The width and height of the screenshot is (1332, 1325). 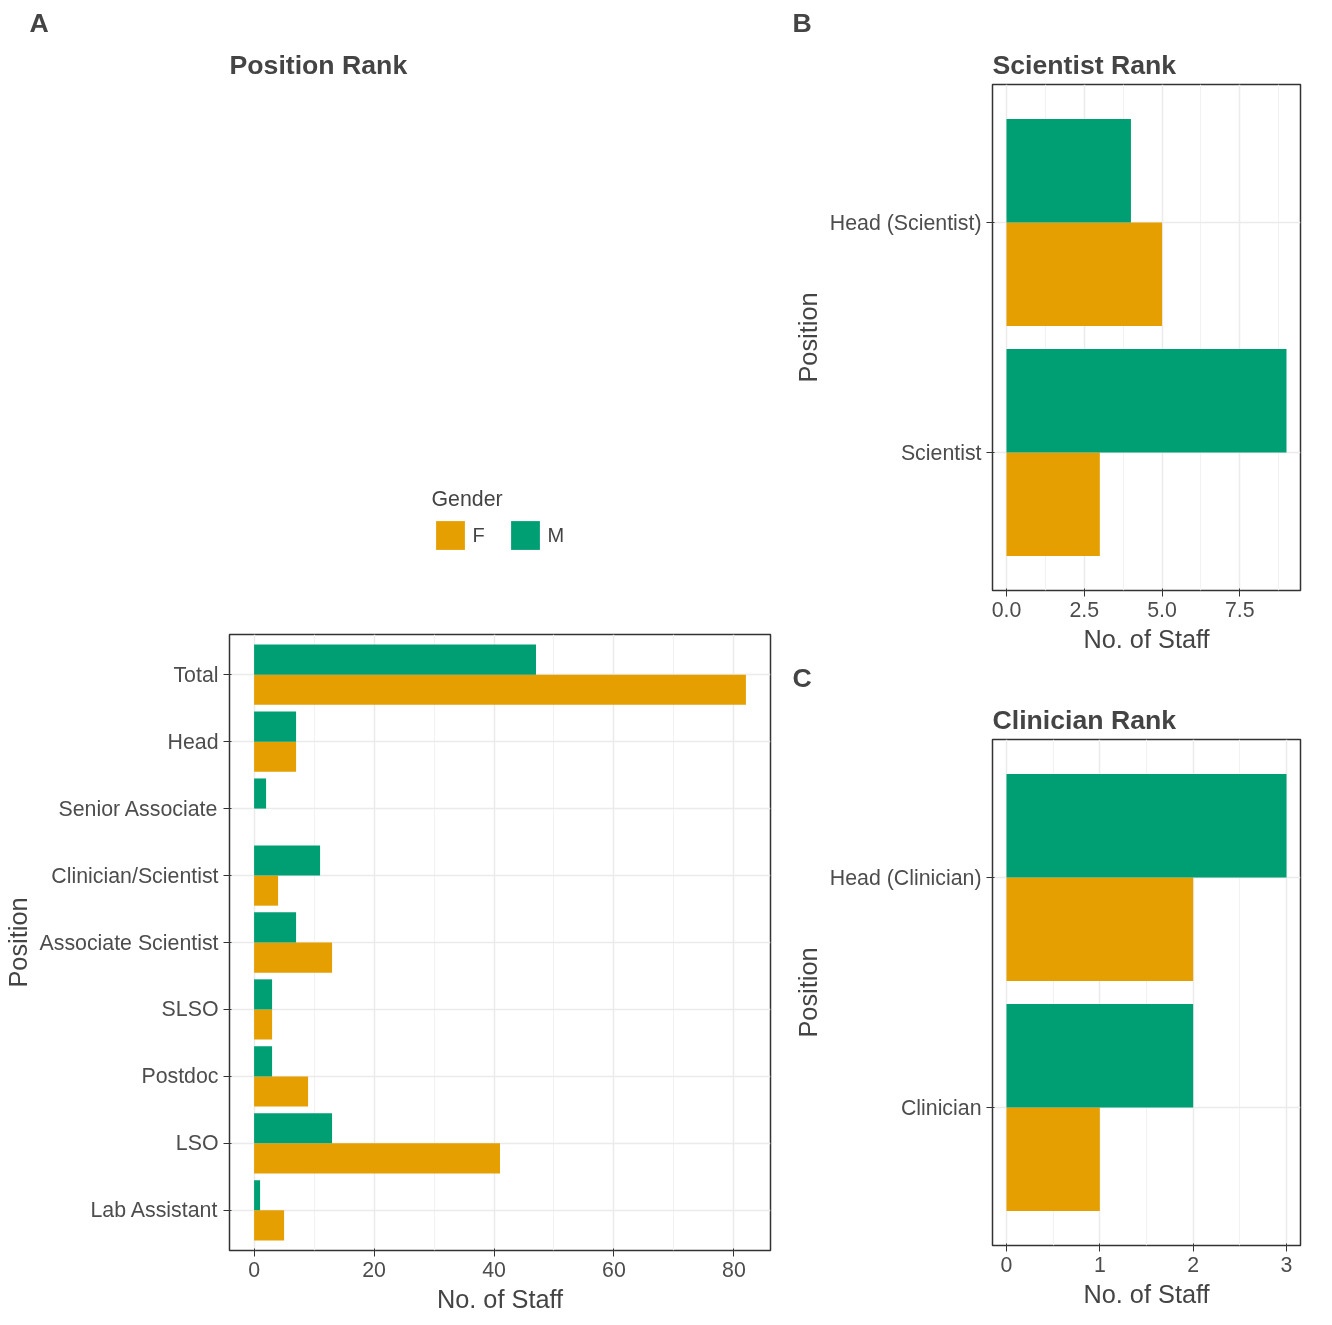 What do you see at coordinates (1006, 609) in the screenshot?
I see `x-tick-label: 0.0` at bounding box center [1006, 609].